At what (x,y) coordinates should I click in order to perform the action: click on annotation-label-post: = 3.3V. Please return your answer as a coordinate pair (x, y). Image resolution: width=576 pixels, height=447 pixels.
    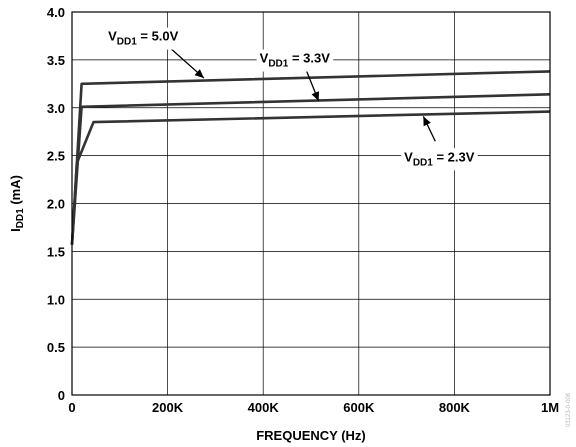
    Looking at the image, I should click on (309, 58).